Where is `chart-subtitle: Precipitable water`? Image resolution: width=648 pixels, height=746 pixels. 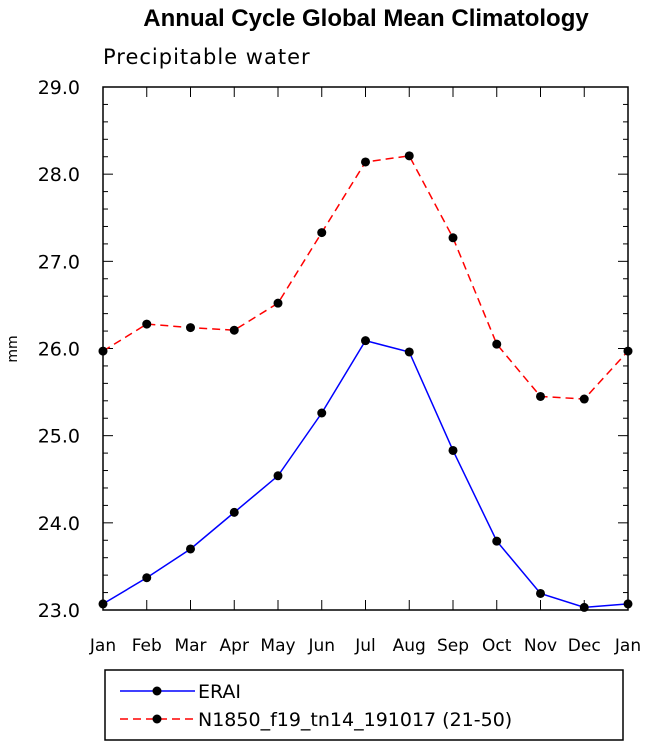
chart-subtitle: Precipitable water is located at coordinates (207, 57).